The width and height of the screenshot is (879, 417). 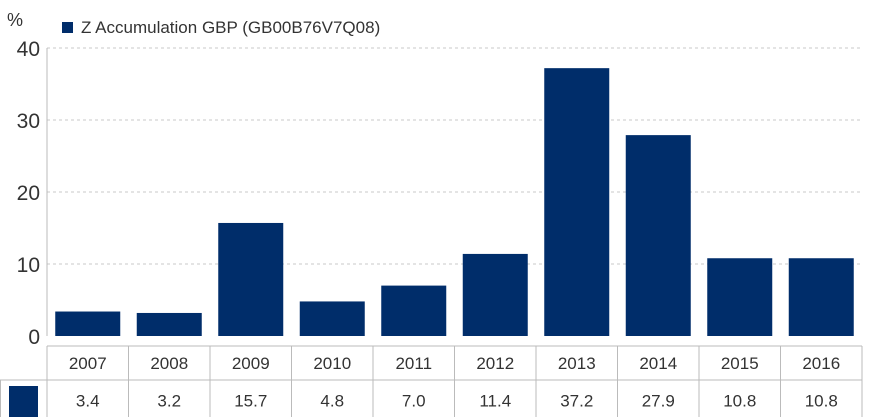 What do you see at coordinates (88, 323) in the screenshot?
I see `bar-2007` at bounding box center [88, 323].